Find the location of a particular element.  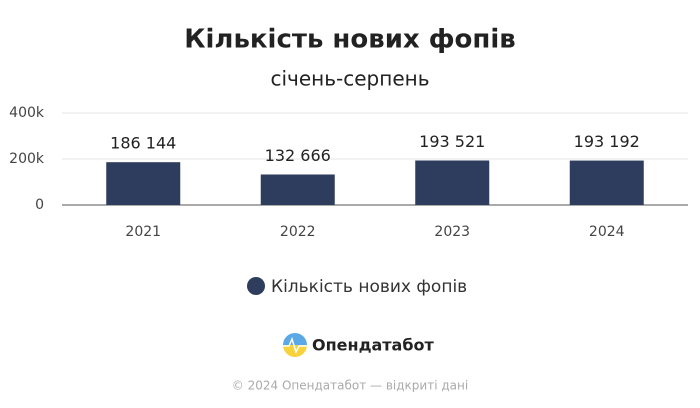

y-tick-label: 200k is located at coordinates (27, 159).